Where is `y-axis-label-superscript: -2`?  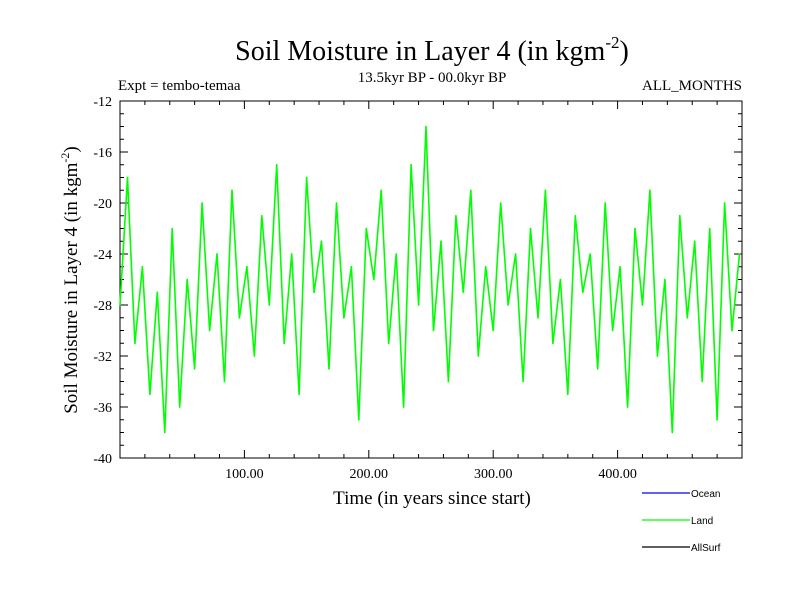
y-axis-label-superscript: -2 is located at coordinates (65, 158).